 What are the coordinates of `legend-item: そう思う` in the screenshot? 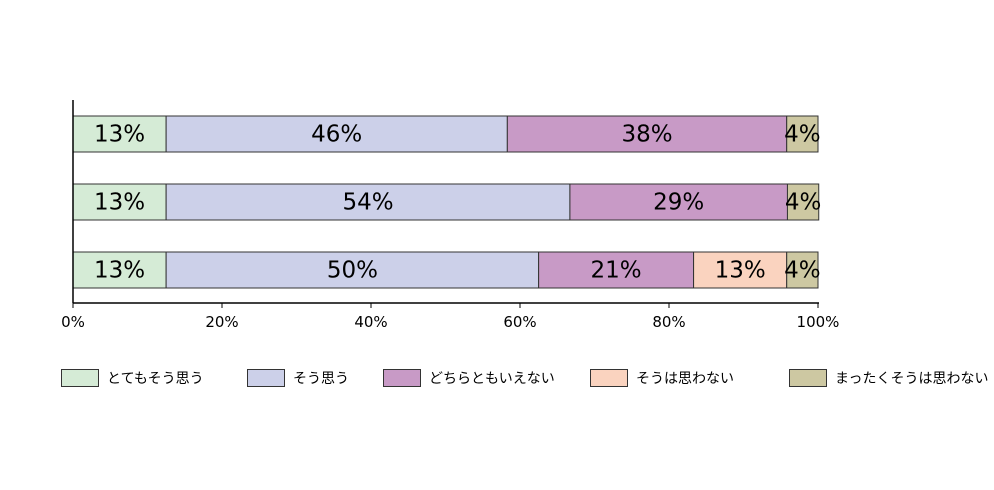 It's located at (298, 378).